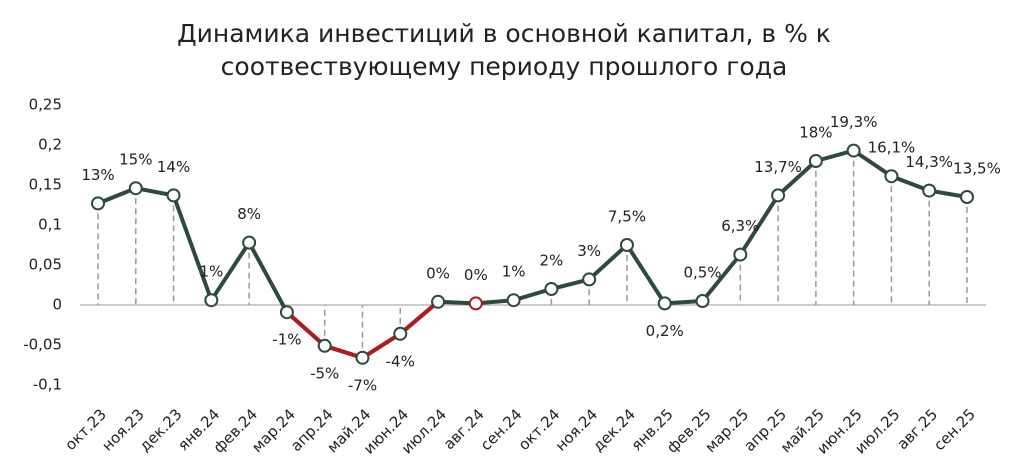 The width and height of the screenshot is (1009, 473). What do you see at coordinates (362, 330) in the screenshot?
I see `highlight-line` at bounding box center [362, 330].